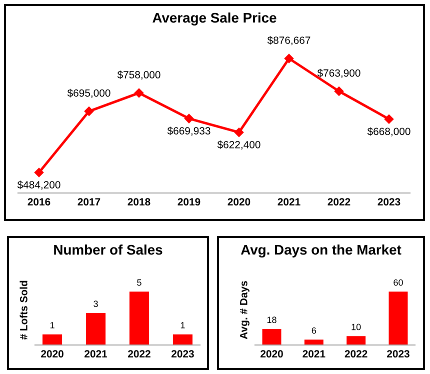 The width and height of the screenshot is (430, 374). Describe the element at coordinates (321, 251) in the screenshot. I see `chart-title: Avg. Days on the Market` at that location.